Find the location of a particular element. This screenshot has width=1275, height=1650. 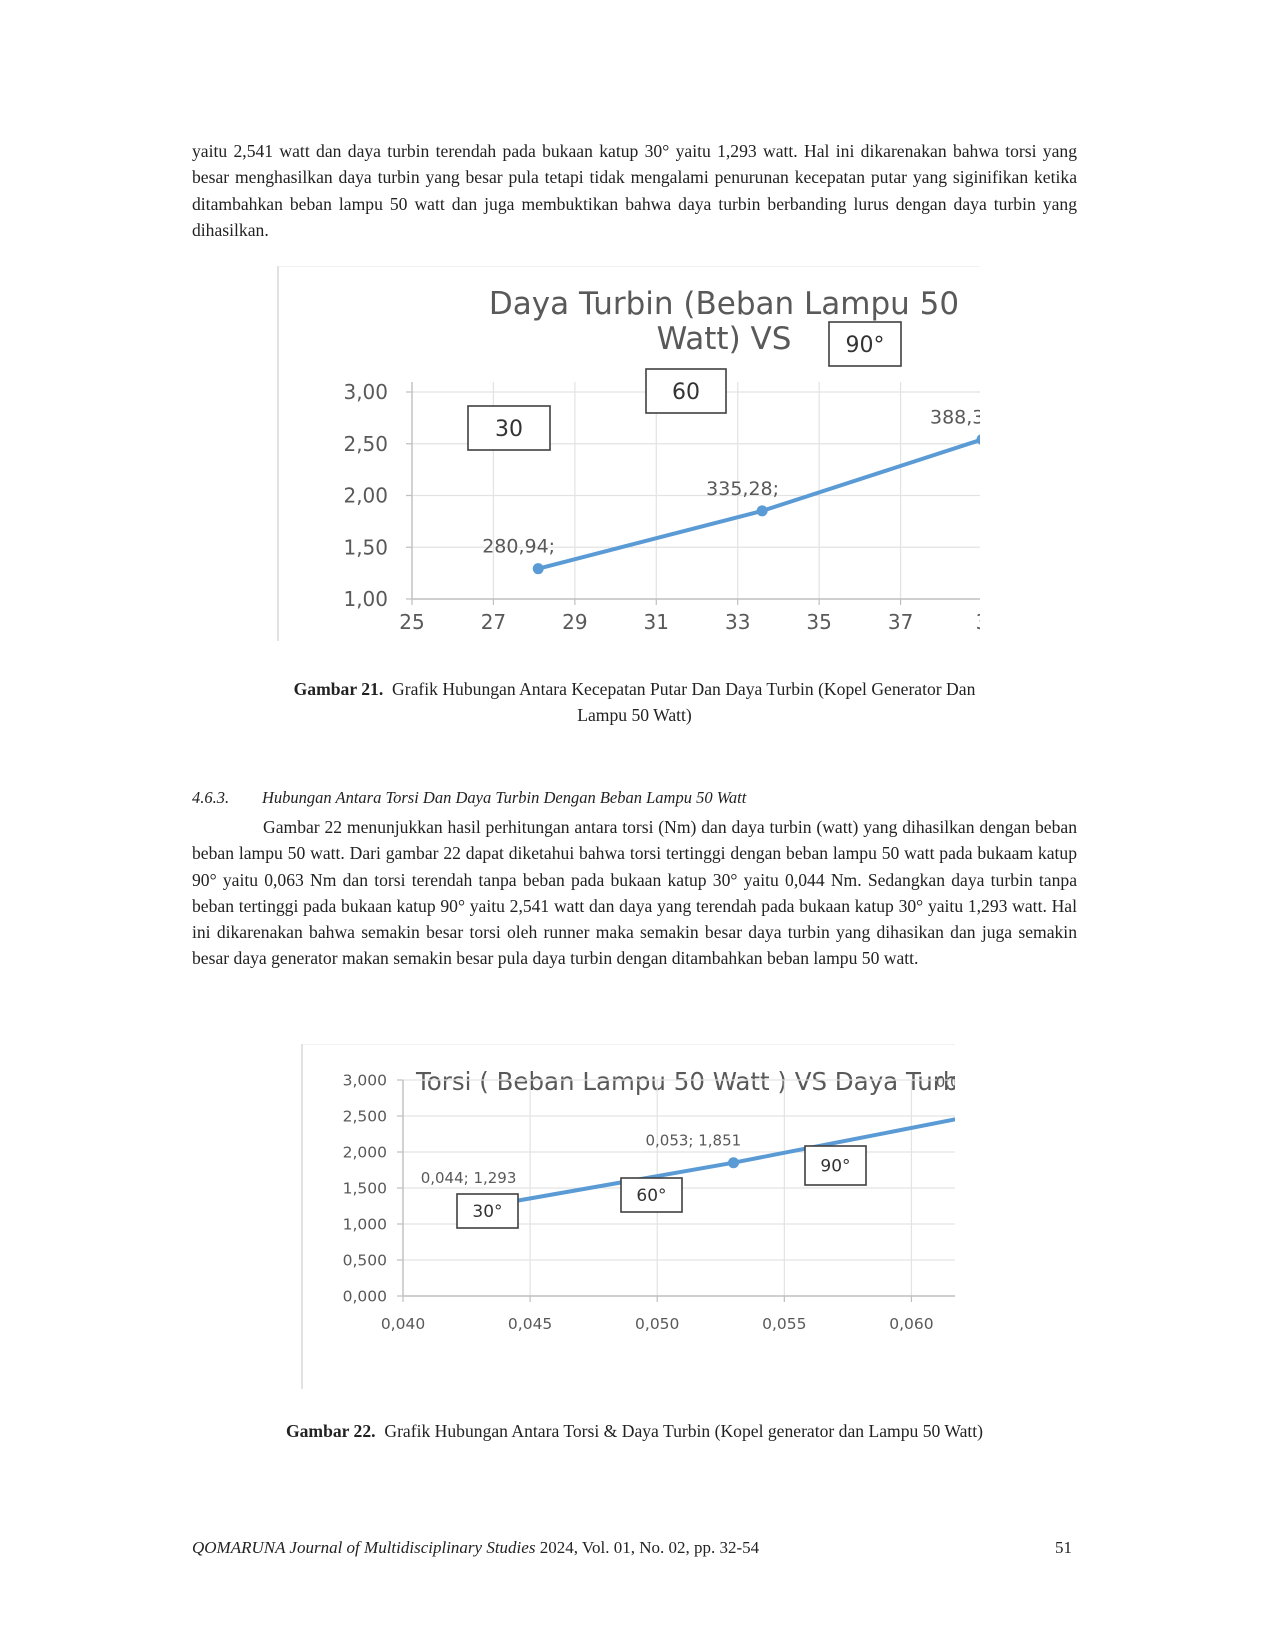

data-label: 0,053; 1,851 is located at coordinates (693, 1141).